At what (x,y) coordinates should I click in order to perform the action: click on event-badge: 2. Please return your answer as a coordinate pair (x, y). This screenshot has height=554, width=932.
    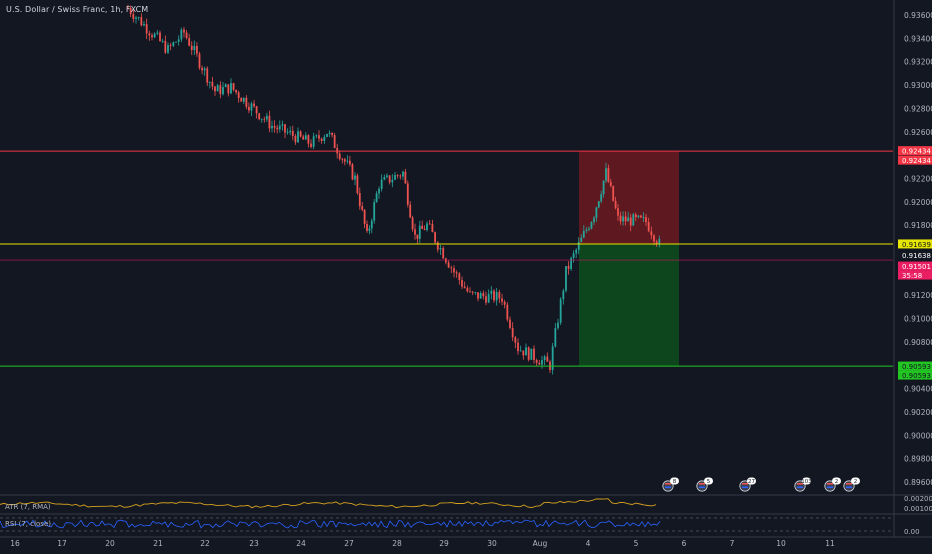
    Looking at the image, I should click on (832, 484).